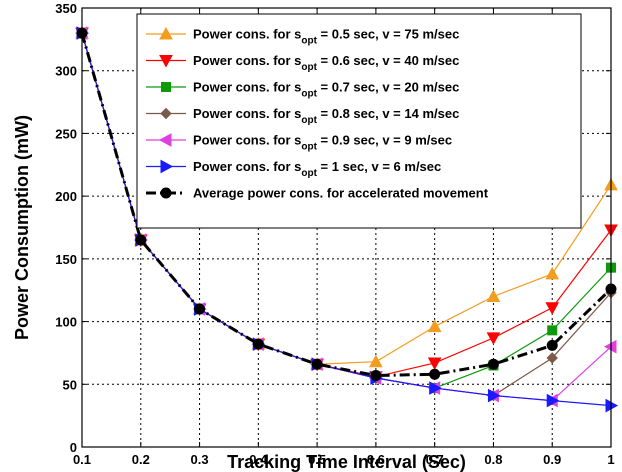 The height and width of the screenshot is (472, 622). I want to click on y-tick-label: 0, so click(73, 447).